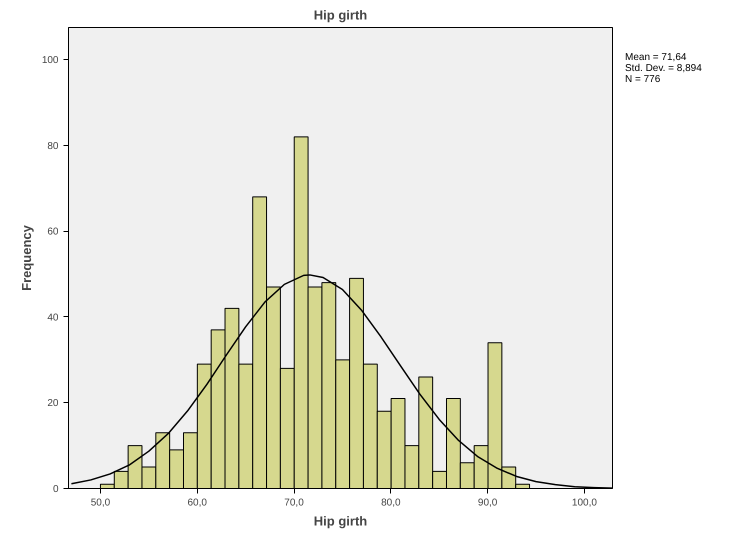 Image resolution: width=732 pixels, height=540 pixels. Describe the element at coordinates (50, 60) in the screenshot. I see `y-tick-label: 100` at that location.